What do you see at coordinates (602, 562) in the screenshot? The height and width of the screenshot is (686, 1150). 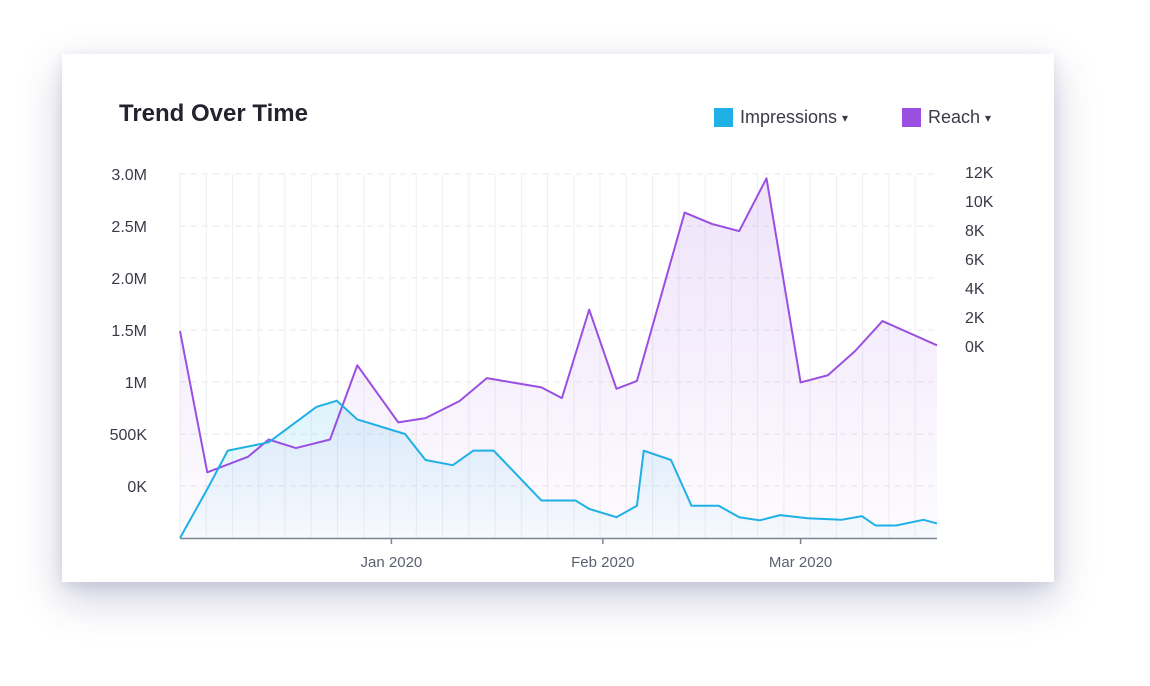 I see `x-tick-label: Feb 2020` at bounding box center [602, 562].